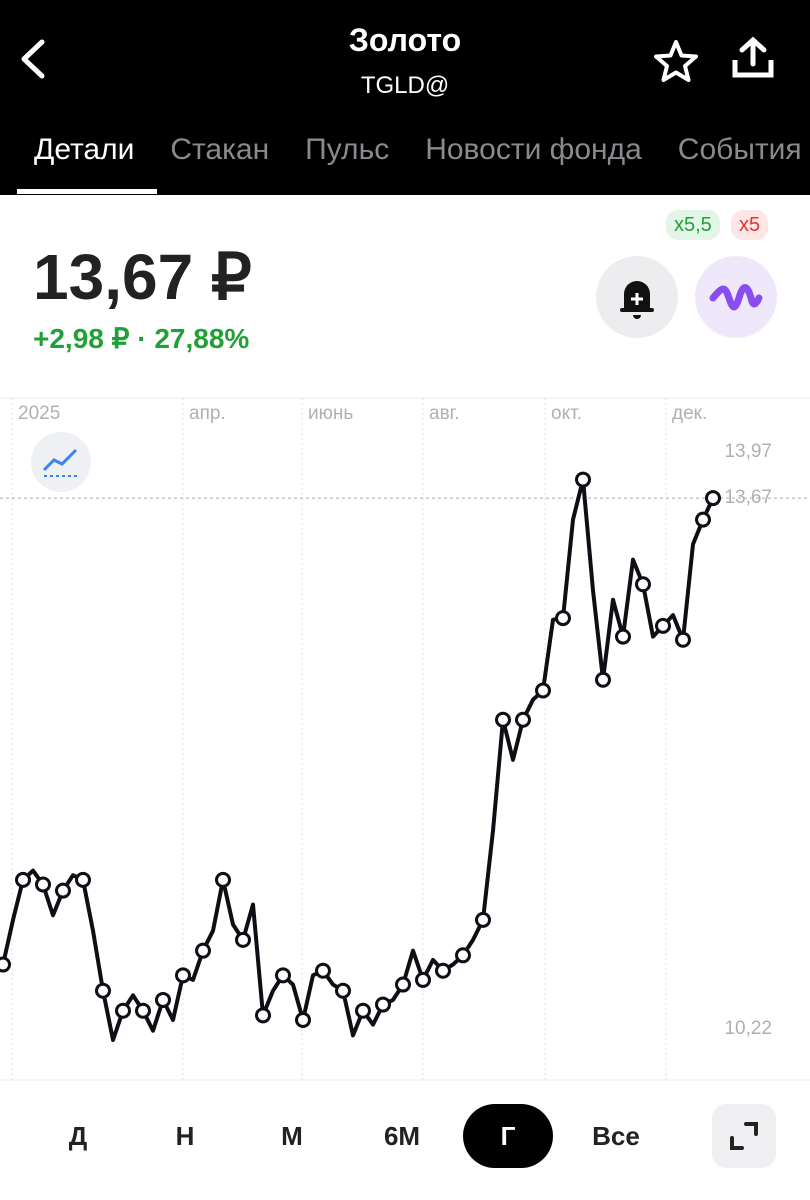 This screenshot has height=1200, width=810. I want to click on y-tick-label: 13,67, so click(748, 497).